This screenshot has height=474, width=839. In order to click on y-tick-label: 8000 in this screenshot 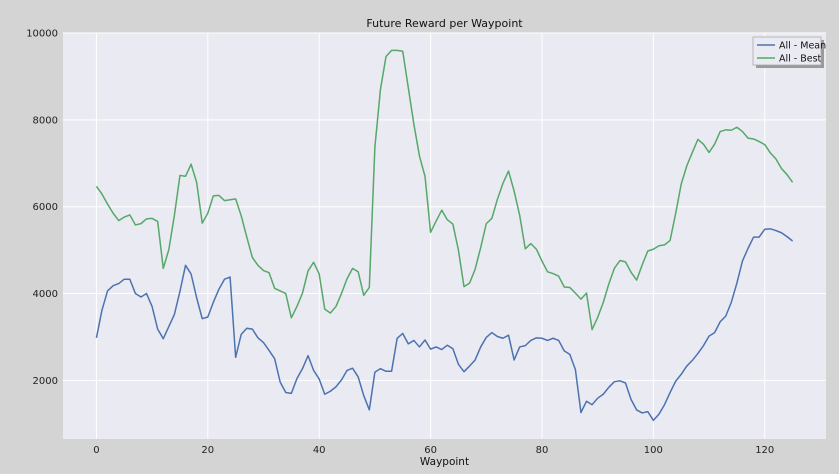, I will do `click(45, 120)`.